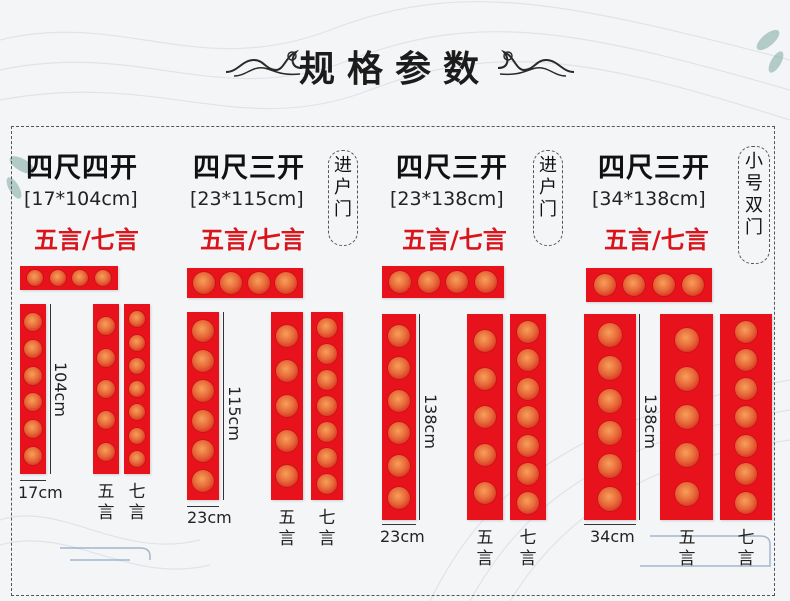 The width and height of the screenshot is (790, 601). What do you see at coordinates (754, 161) in the screenshot?
I see `tag-char: 小` at bounding box center [754, 161].